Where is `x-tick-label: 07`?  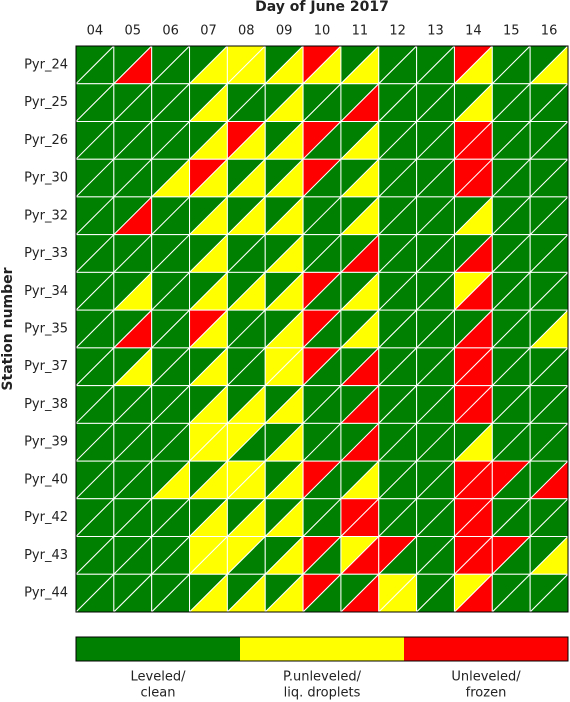
x-tick-label: 07 is located at coordinates (208, 31).